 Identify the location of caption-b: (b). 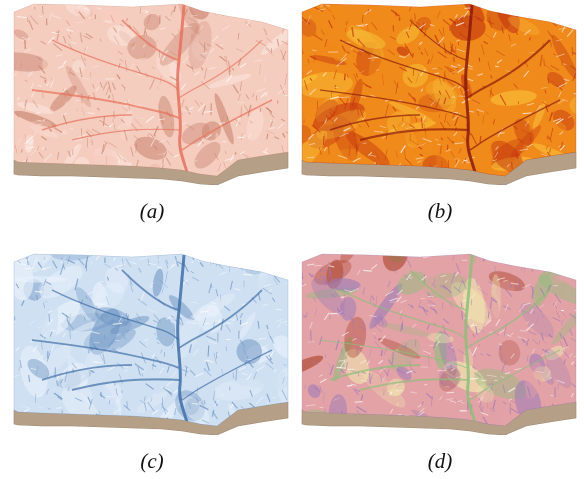
(440, 211).